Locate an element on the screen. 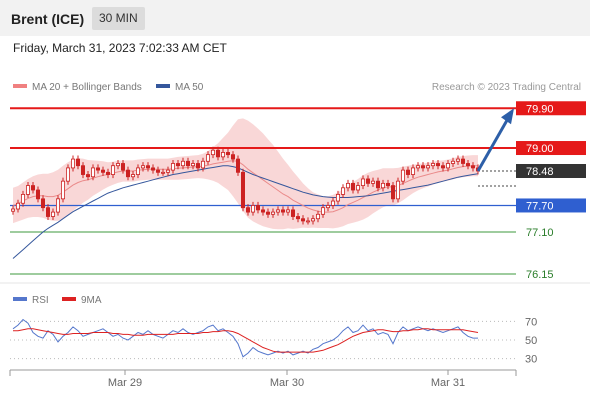 The width and height of the screenshot is (590, 400). x-tick-label-1: Mar 30 is located at coordinates (287, 383).